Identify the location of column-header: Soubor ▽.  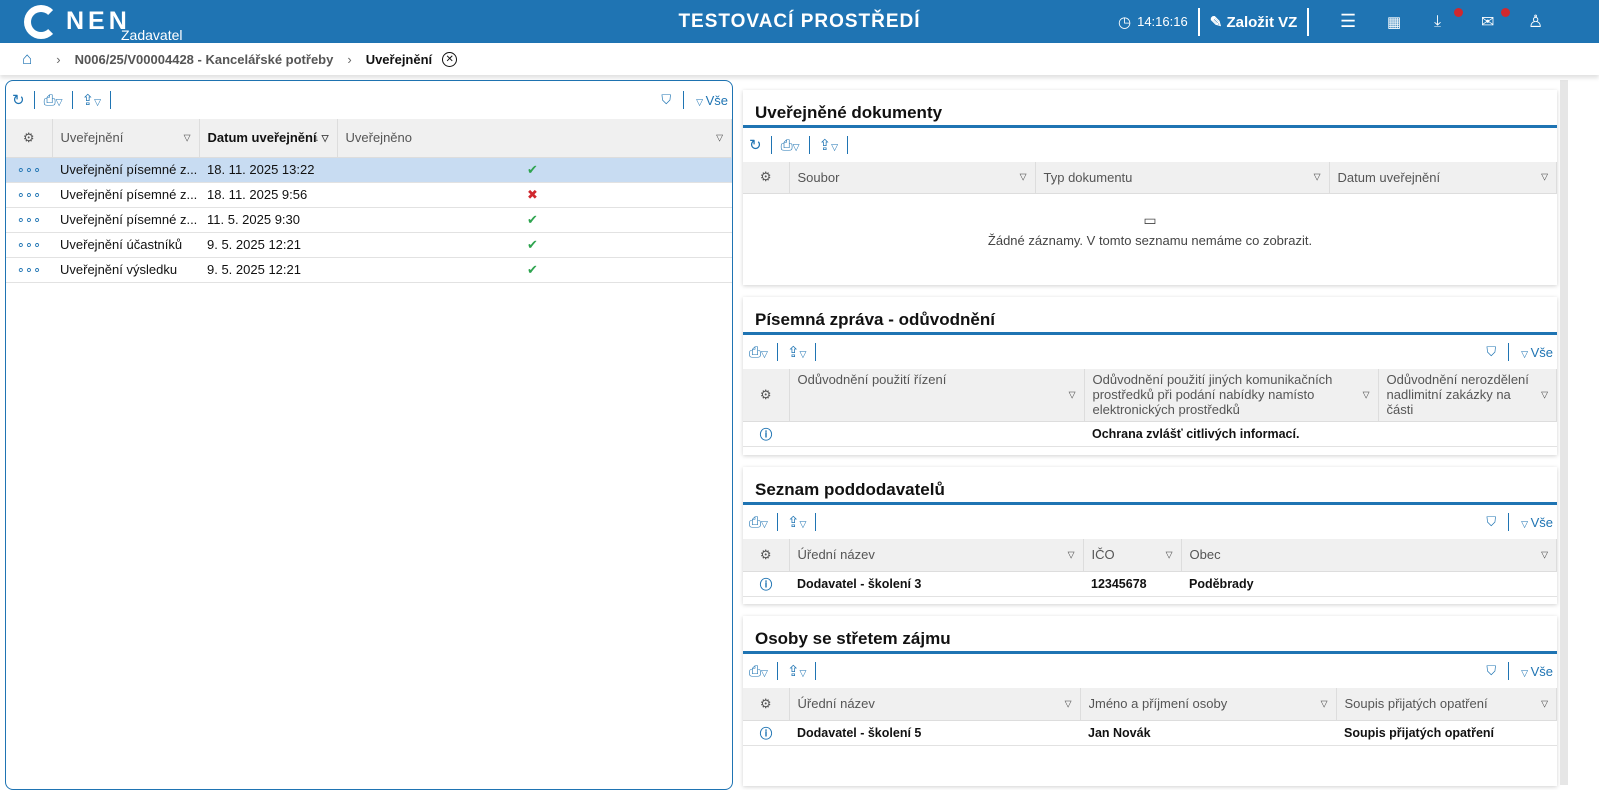
(912, 178).